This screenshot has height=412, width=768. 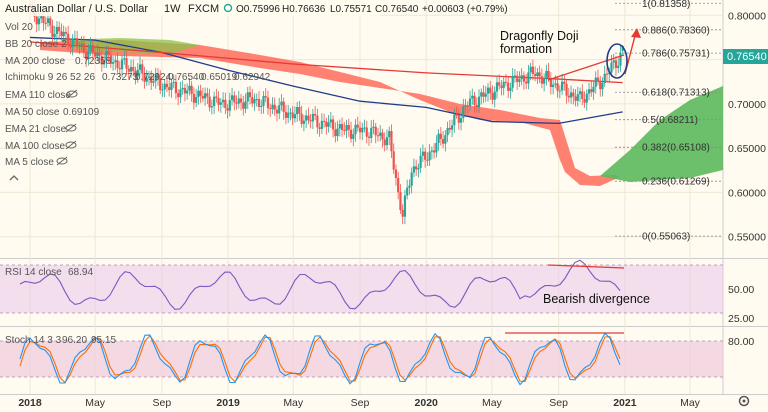 I want to click on fib-label-1: 0.886(0.78360), so click(x=676, y=30).